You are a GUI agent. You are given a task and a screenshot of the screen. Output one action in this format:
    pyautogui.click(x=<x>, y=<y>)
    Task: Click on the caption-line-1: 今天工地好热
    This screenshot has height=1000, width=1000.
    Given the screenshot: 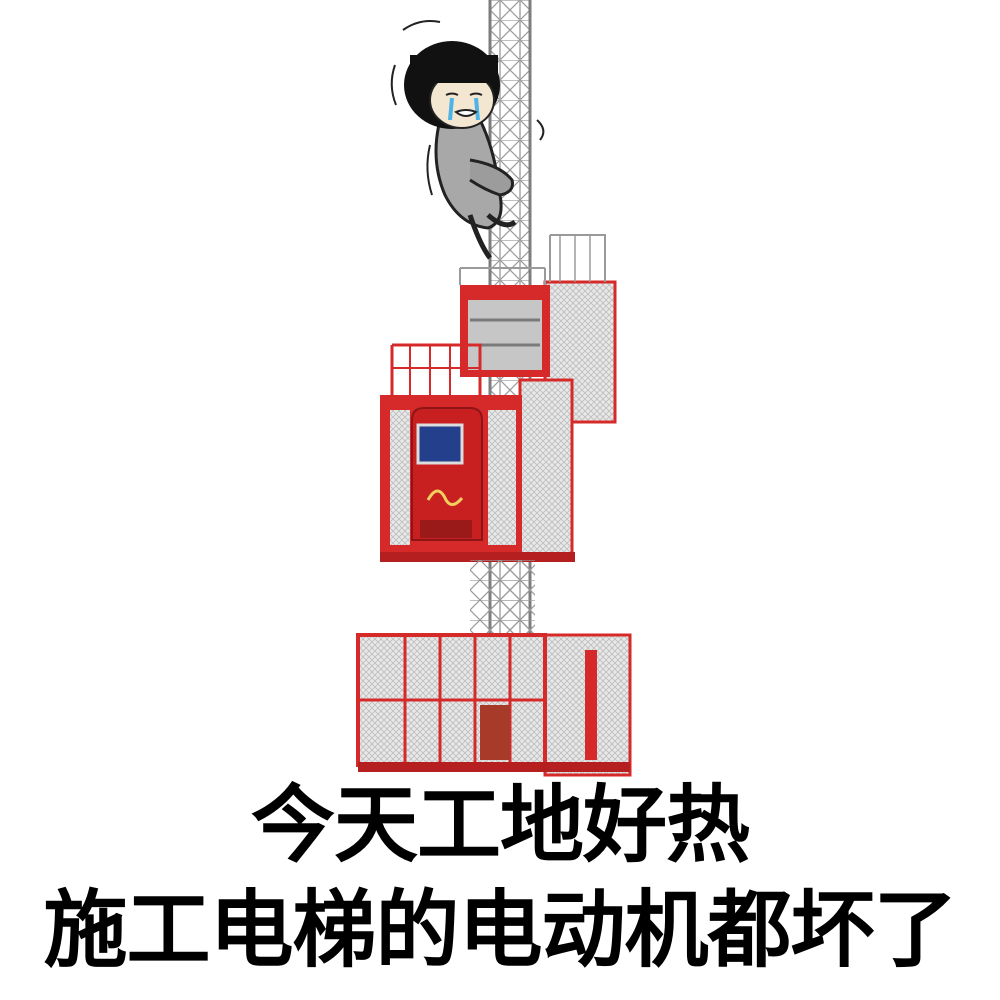 What is the action you would take?
    pyautogui.click(x=500, y=825)
    